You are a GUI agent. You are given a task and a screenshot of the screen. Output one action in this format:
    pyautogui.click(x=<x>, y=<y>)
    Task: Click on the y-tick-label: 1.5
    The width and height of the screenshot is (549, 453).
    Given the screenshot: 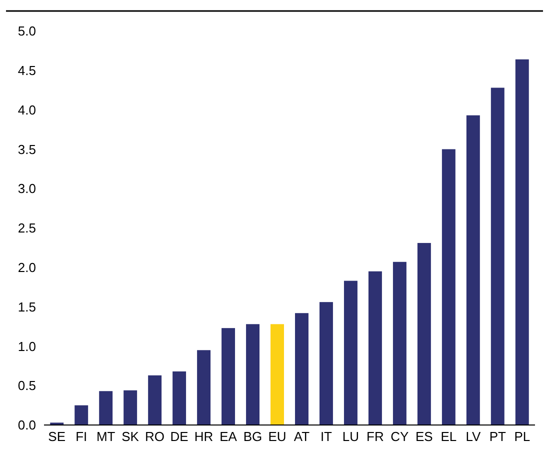 What is the action you would take?
    pyautogui.click(x=27, y=306)
    